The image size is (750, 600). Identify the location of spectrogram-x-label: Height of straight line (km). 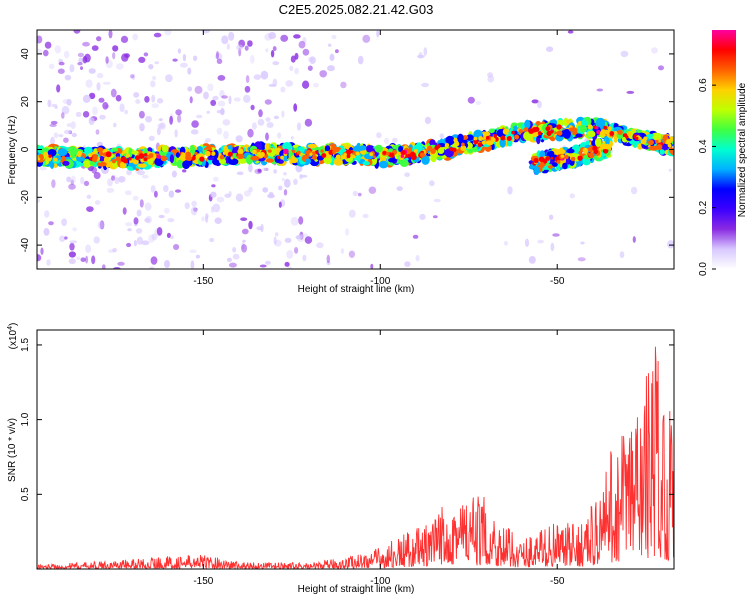
(356, 289).